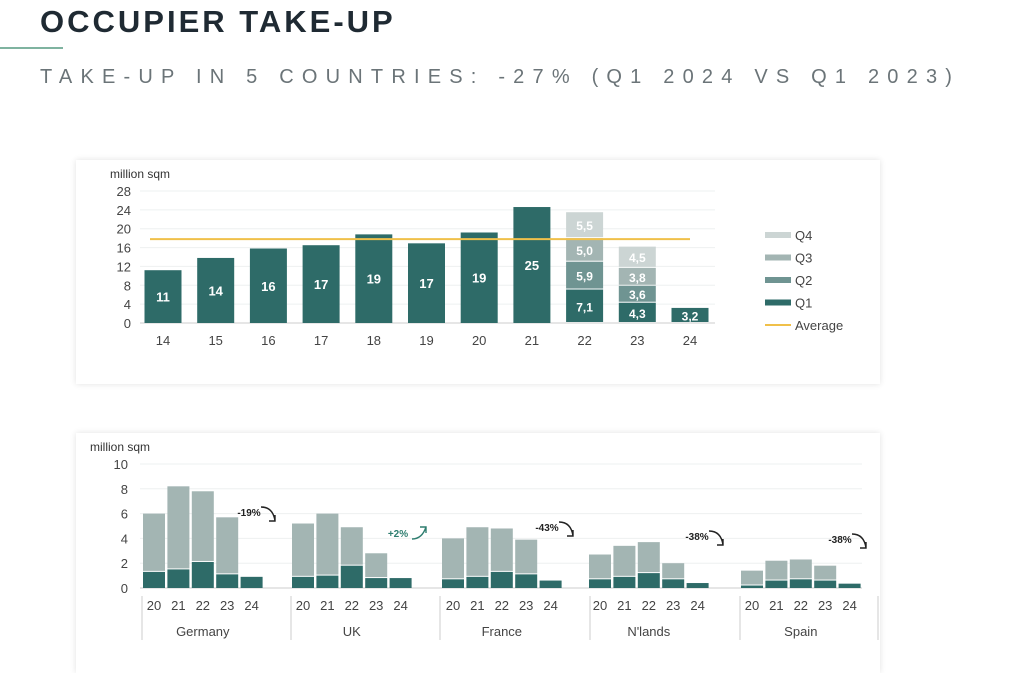 This screenshot has height=673, width=1024. I want to click on segment-label: 3,8, so click(637, 278).